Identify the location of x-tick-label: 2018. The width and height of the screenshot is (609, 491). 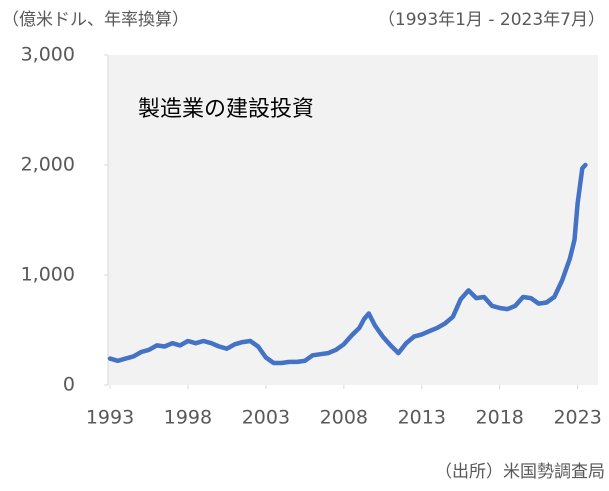
(500, 418).